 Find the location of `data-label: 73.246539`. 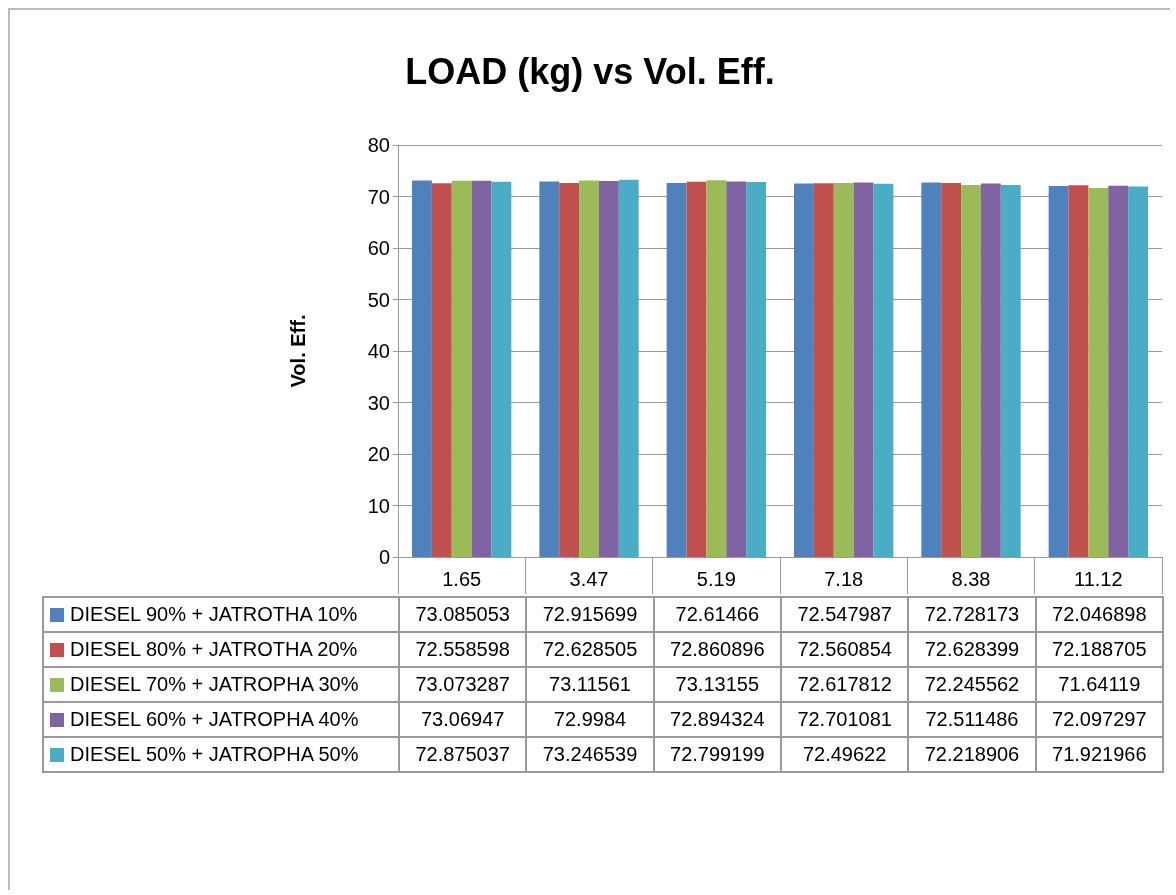

data-label: 73.246539 is located at coordinates (590, 754).